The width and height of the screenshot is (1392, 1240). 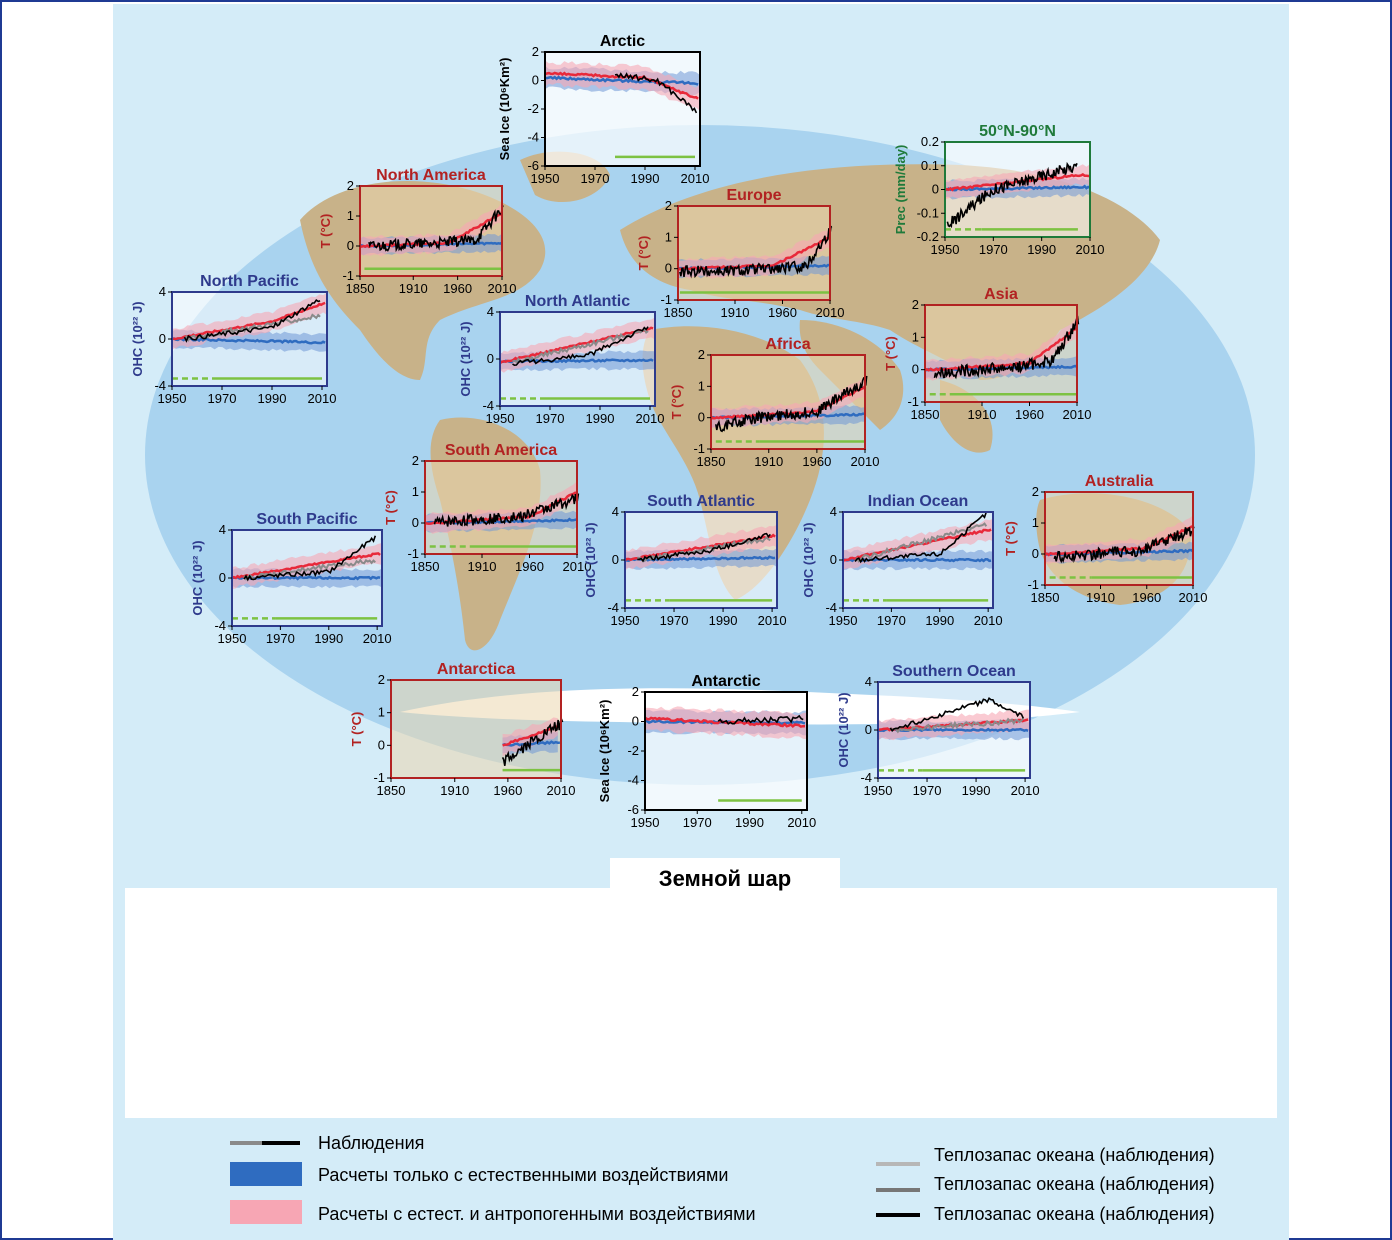 What do you see at coordinates (928, 212) in the screenshot?
I see `y-tick-label: -0.1` at bounding box center [928, 212].